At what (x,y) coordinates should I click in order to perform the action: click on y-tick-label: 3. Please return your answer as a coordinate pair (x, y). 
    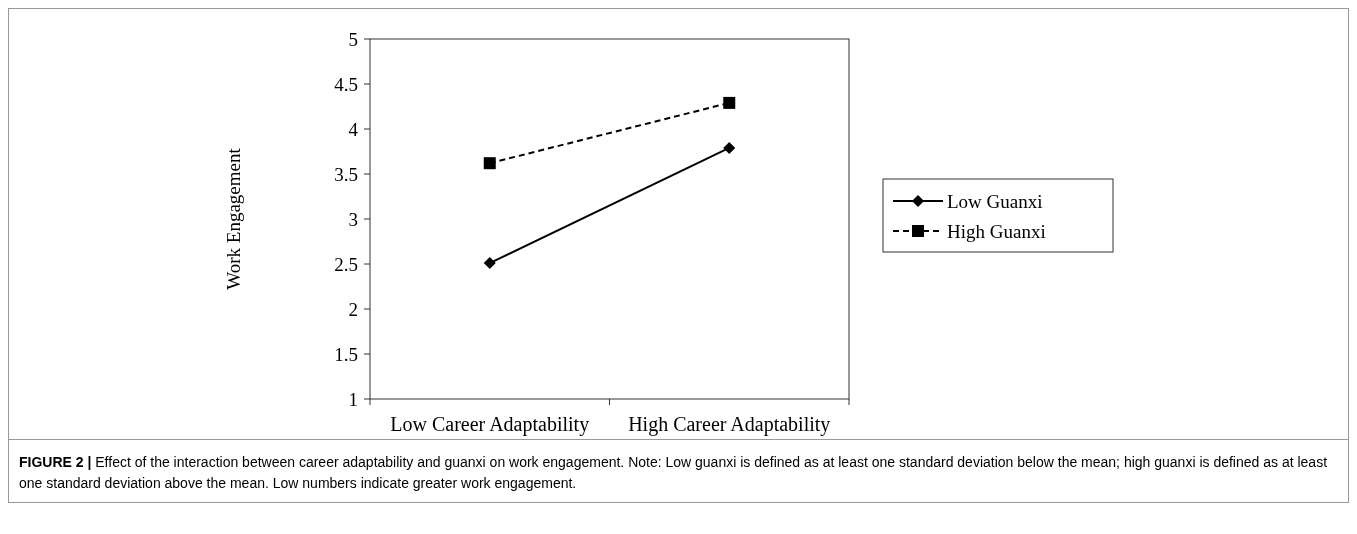
    Looking at the image, I should click on (353, 219).